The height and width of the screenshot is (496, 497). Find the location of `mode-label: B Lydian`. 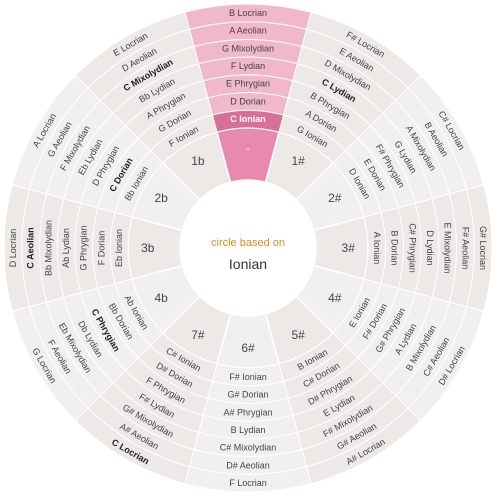

mode-label: B Lydian is located at coordinates (248, 430).